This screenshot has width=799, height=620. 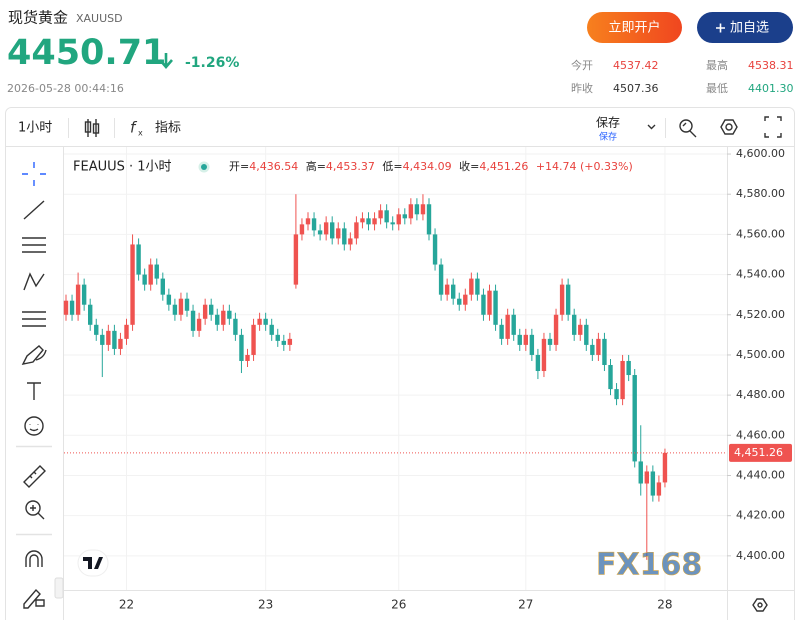 I want to click on save: 保存, so click(x=608, y=123).